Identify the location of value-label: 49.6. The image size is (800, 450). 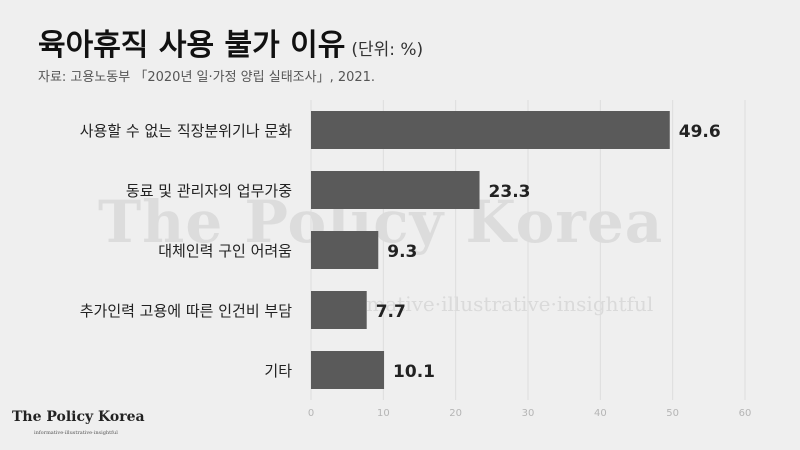
(700, 132).